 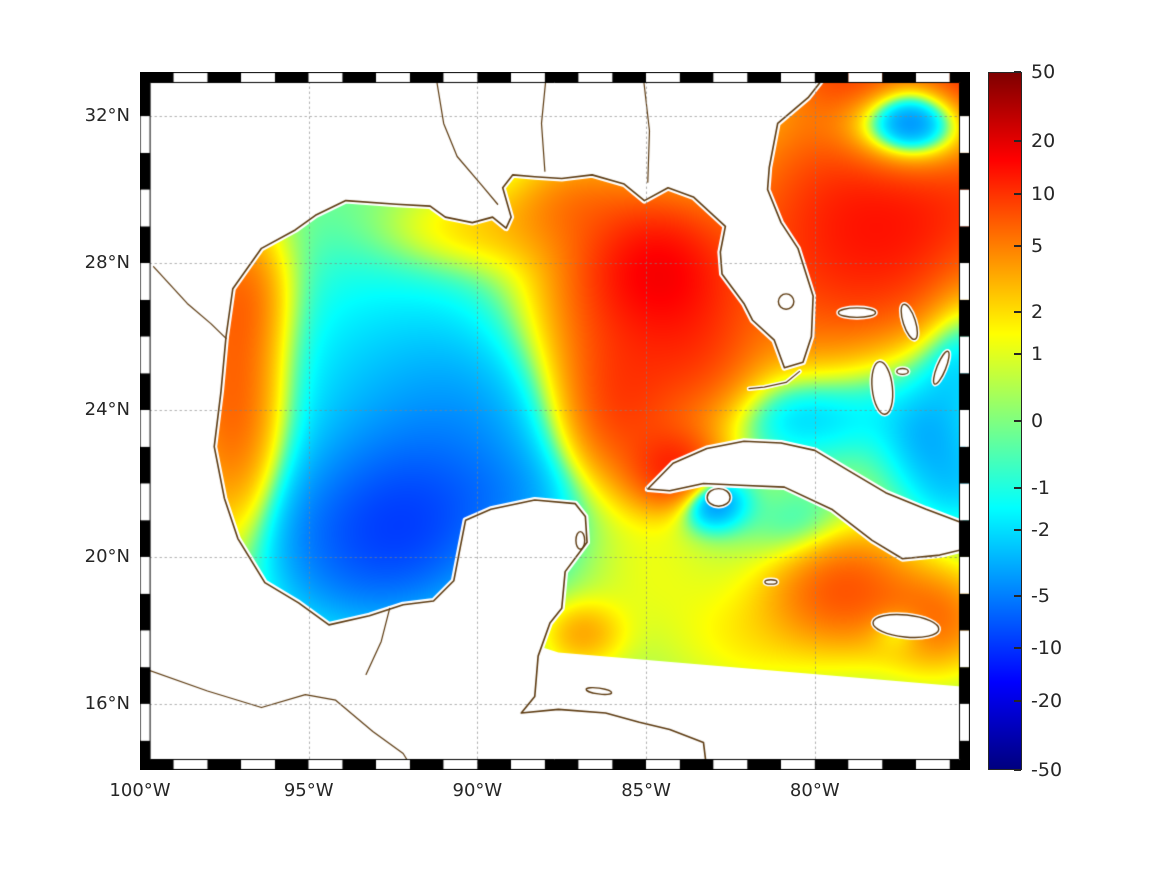 I want to click on y-tick-label: 24°N, so click(x=107, y=409).